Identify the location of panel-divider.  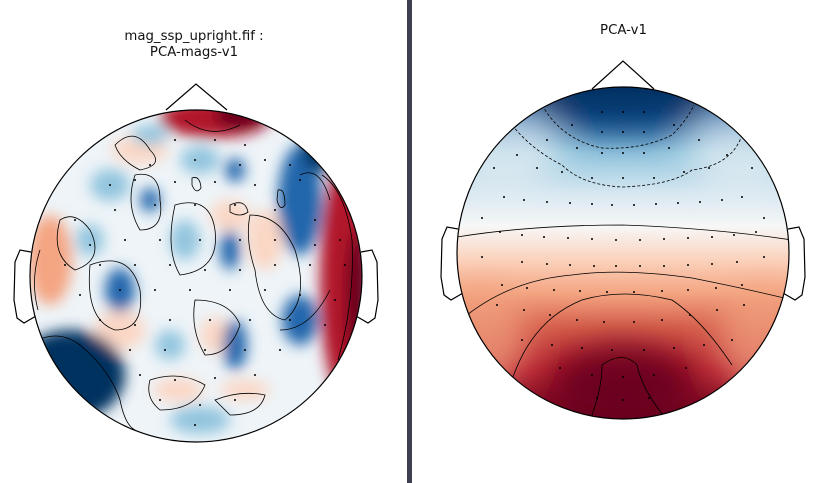
(409, 241).